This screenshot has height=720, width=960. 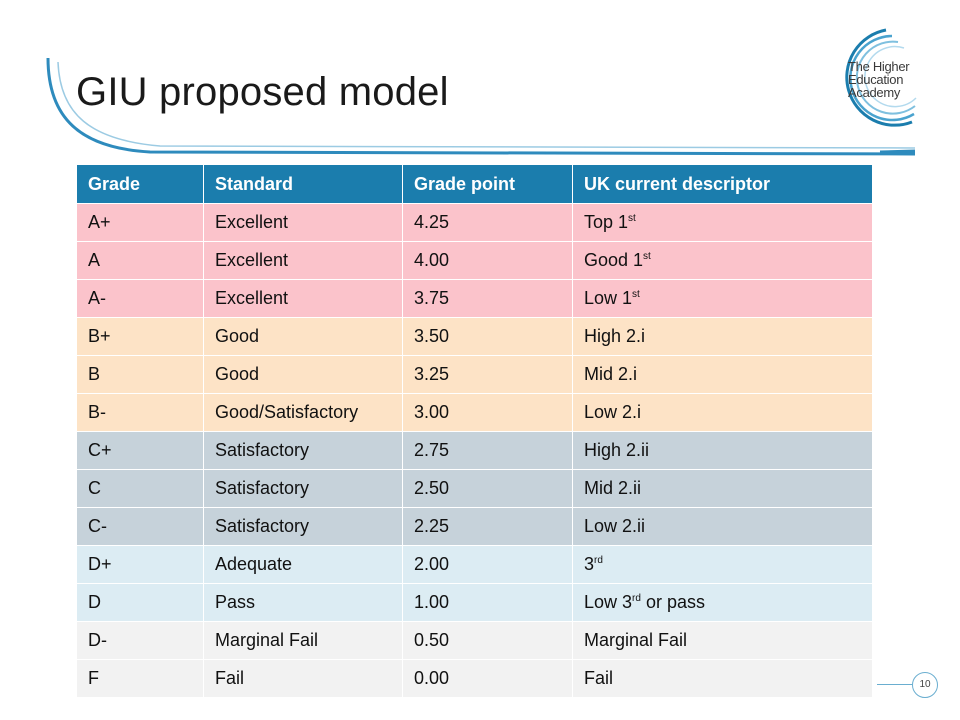 What do you see at coordinates (722, 412) in the screenshot?
I see `cell-descriptor: Low 2.i` at bounding box center [722, 412].